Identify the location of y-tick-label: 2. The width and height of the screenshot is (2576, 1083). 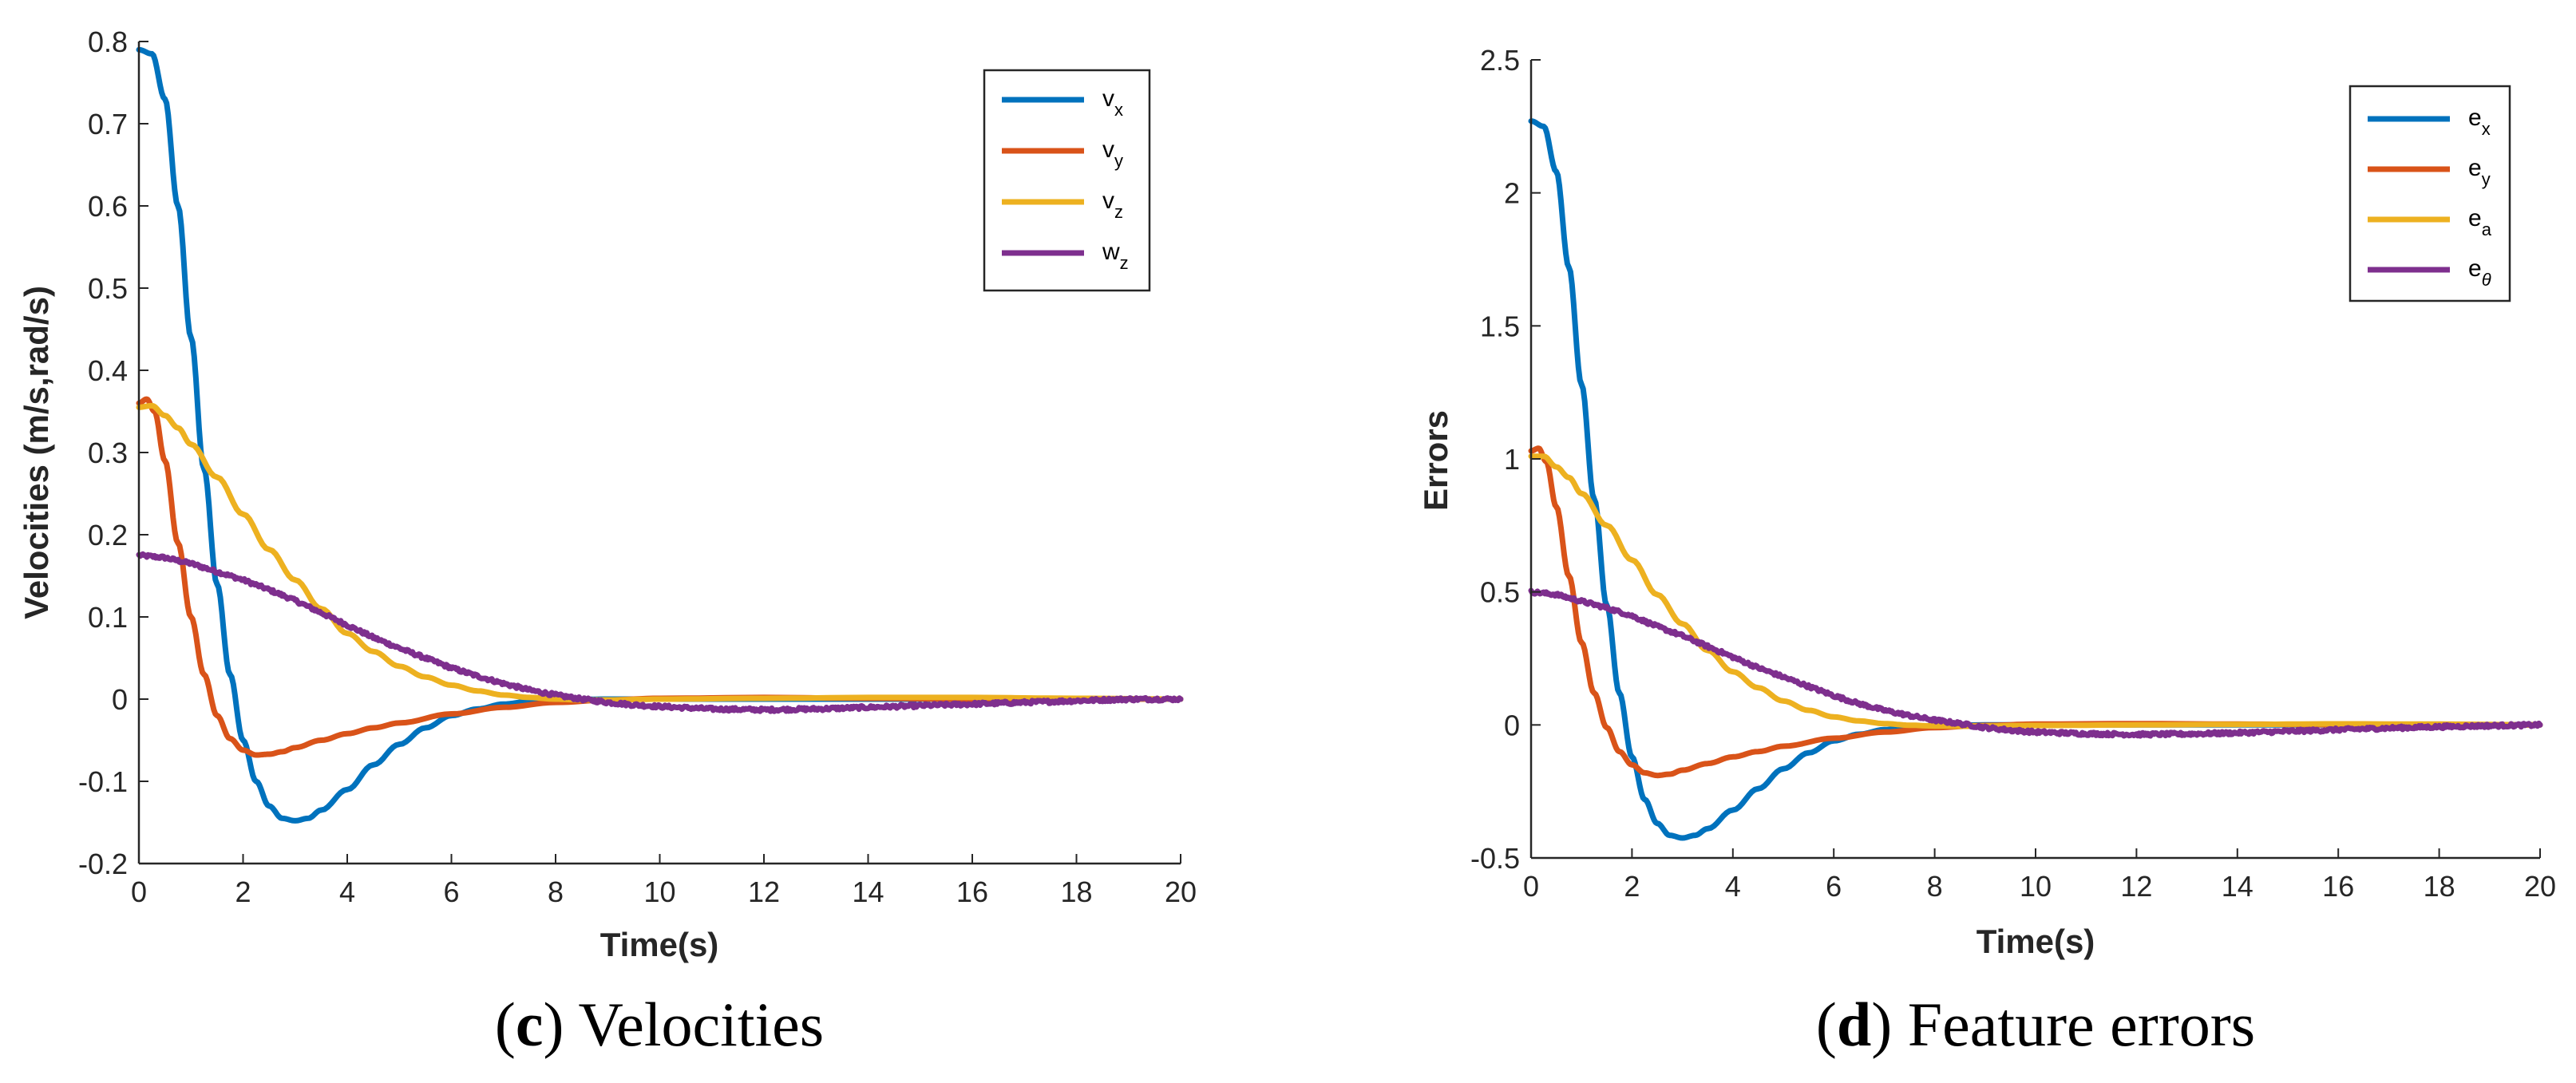
(1512, 193).